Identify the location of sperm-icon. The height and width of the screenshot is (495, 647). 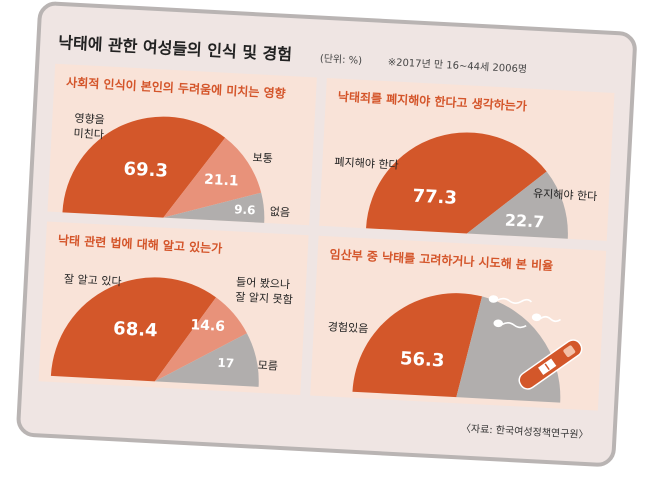
(524, 312).